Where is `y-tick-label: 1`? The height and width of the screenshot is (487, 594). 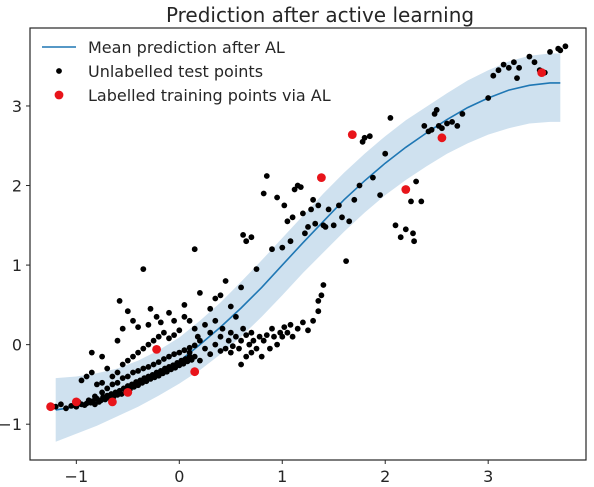
y-tick-label: 1 is located at coordinates (17, 265).